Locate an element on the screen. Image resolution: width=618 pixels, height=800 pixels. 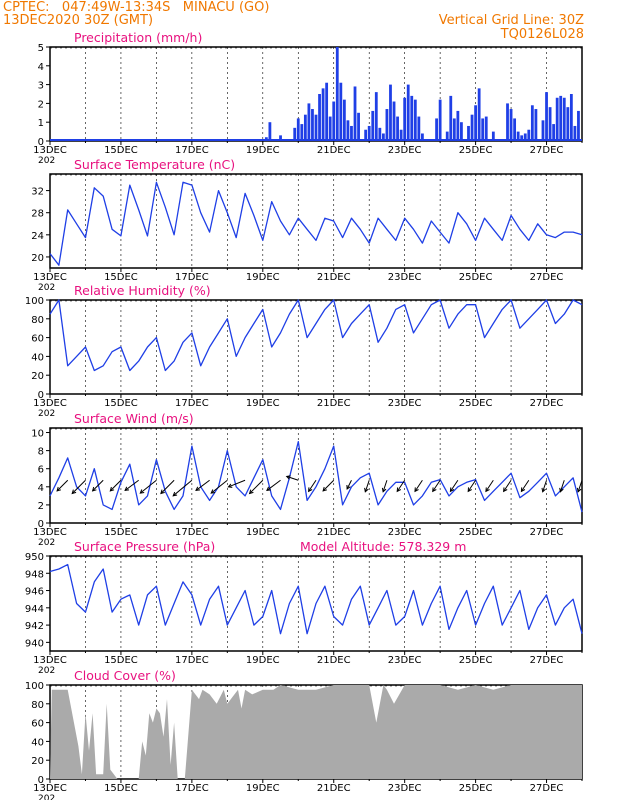
y-tick-label: 100 is located at coordinates (34, 686).